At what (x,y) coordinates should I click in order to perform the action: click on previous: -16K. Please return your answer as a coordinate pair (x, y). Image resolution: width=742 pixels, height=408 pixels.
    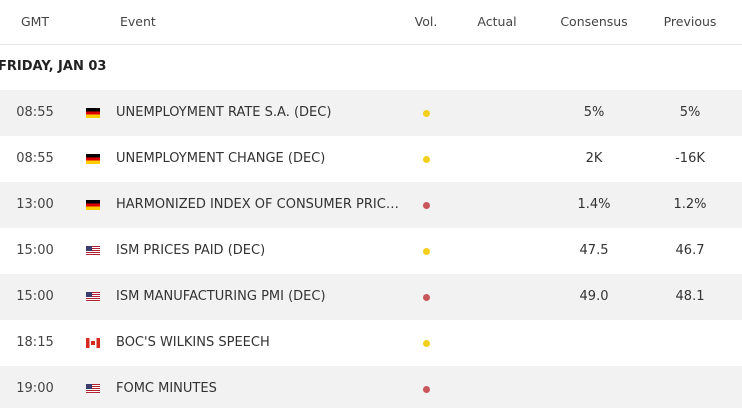
    Looking at the image, I should click on (690, 158).